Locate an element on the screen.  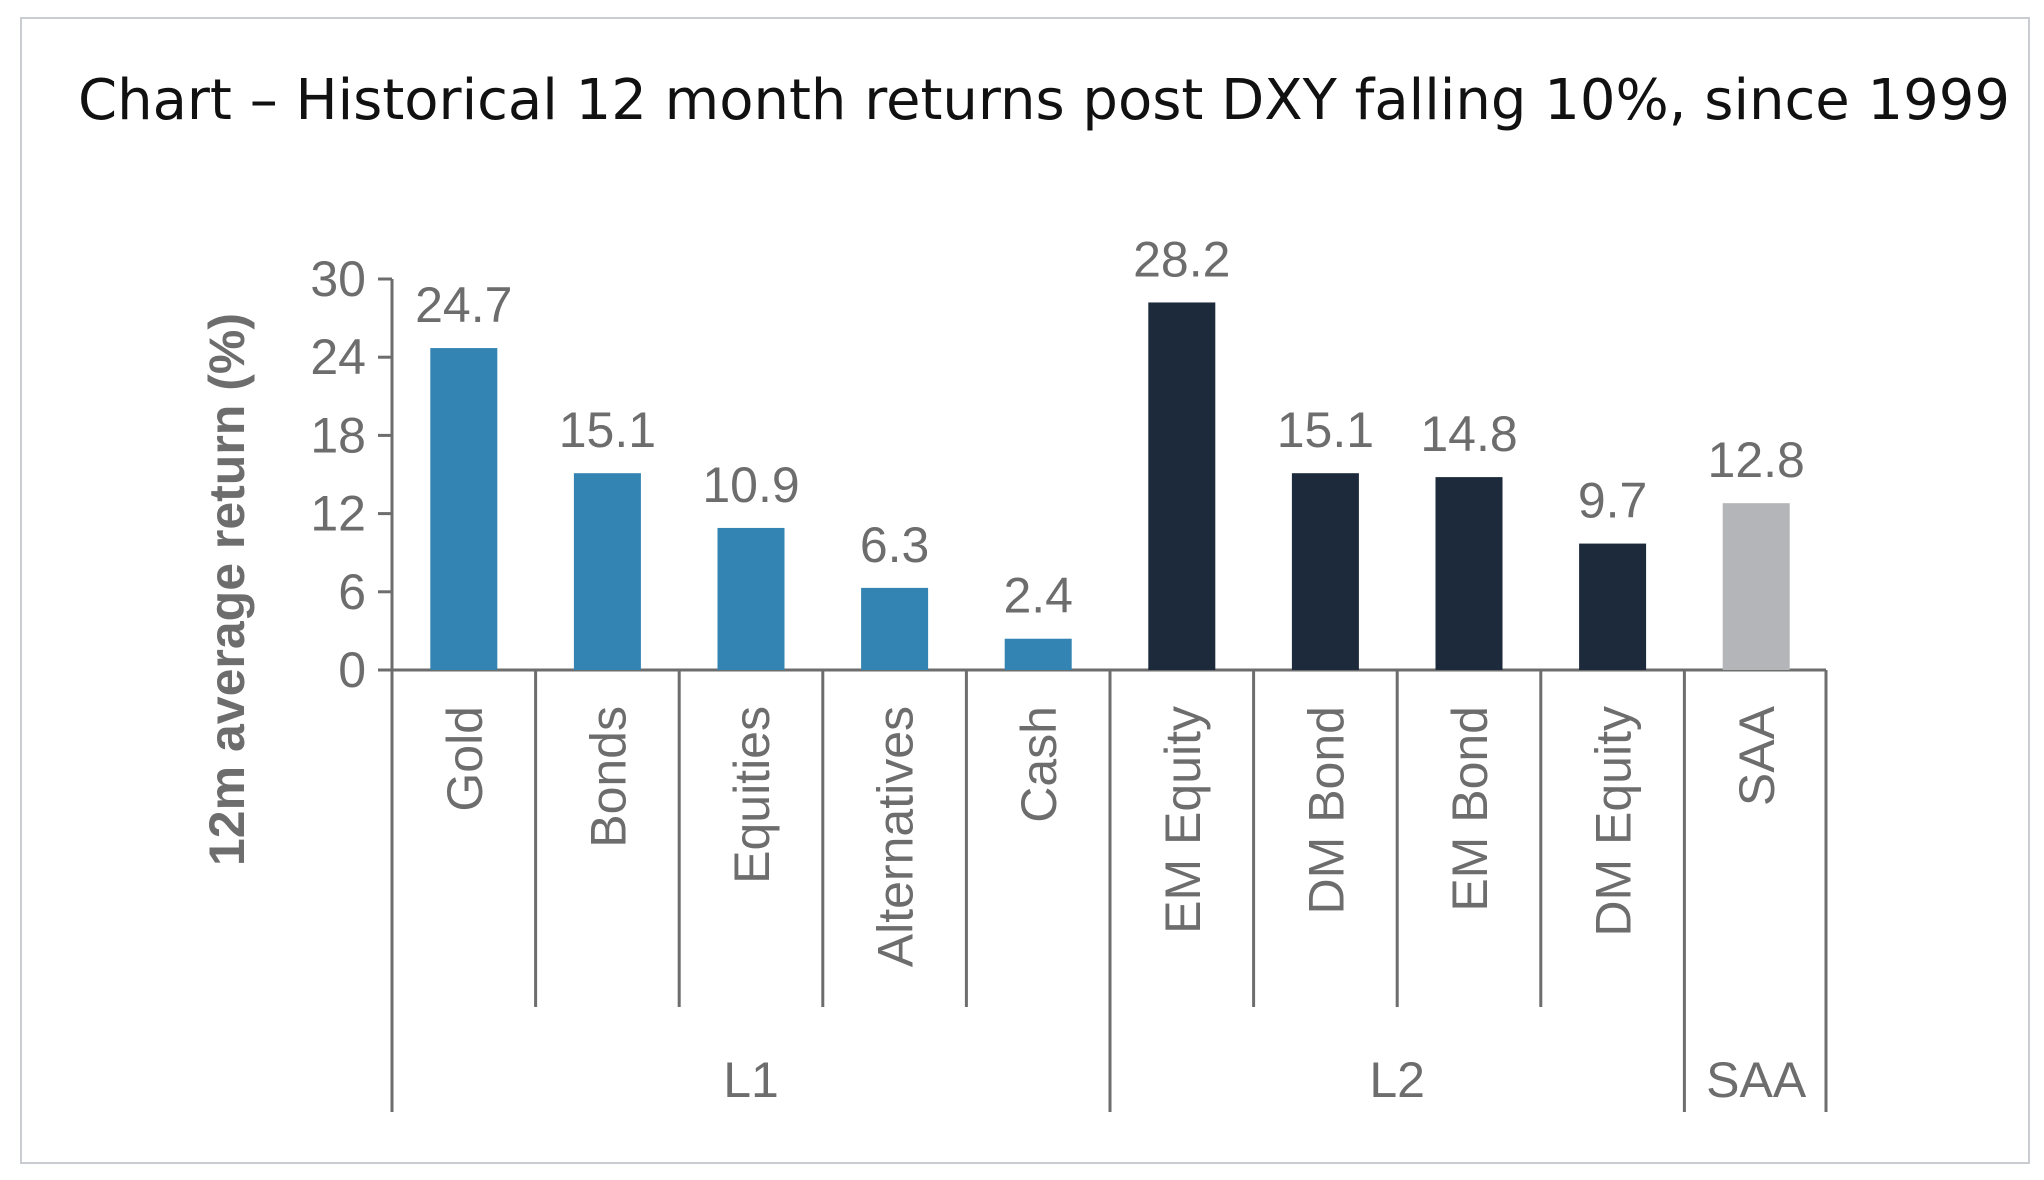
data-label: 24.7 is located at coordinates (463, 305).